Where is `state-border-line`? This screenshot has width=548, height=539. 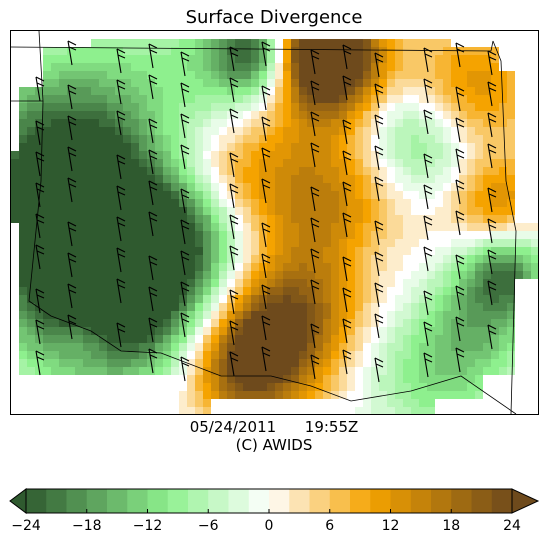 state-border-line is located at coordinates (504, 227).